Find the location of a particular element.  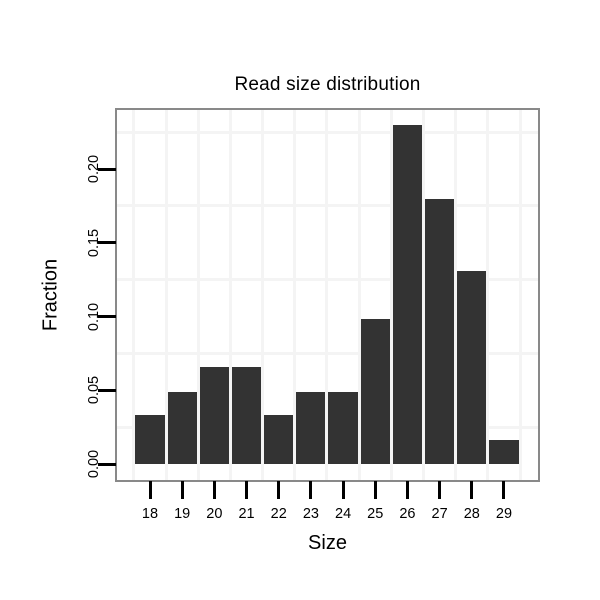

x-tick-label: 25 is located at coordinates (375, 514).